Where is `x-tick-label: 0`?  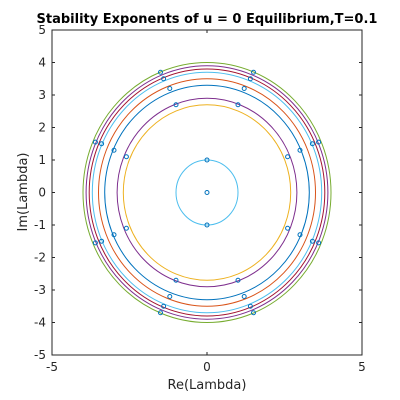
x-tick-label: 0 is located at coordinates (207, 367).